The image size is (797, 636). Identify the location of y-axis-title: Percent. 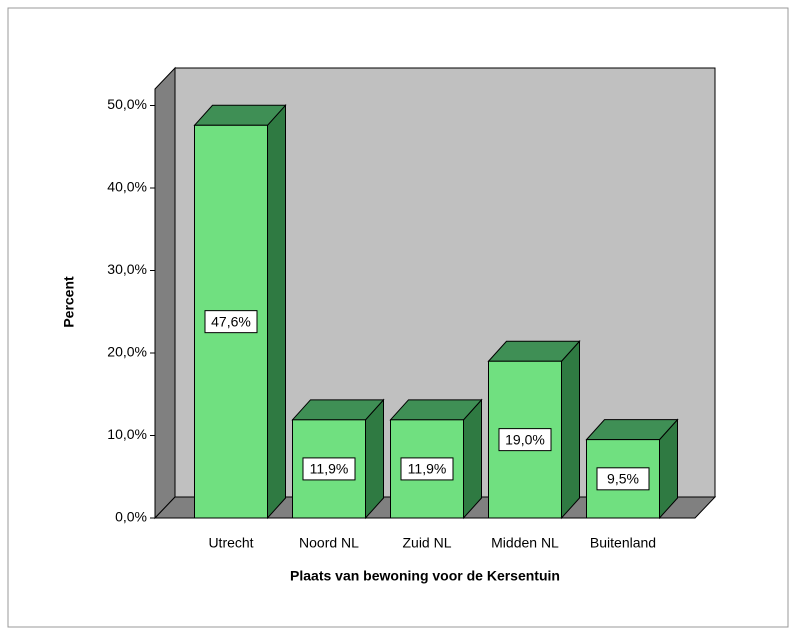
(69, 302).